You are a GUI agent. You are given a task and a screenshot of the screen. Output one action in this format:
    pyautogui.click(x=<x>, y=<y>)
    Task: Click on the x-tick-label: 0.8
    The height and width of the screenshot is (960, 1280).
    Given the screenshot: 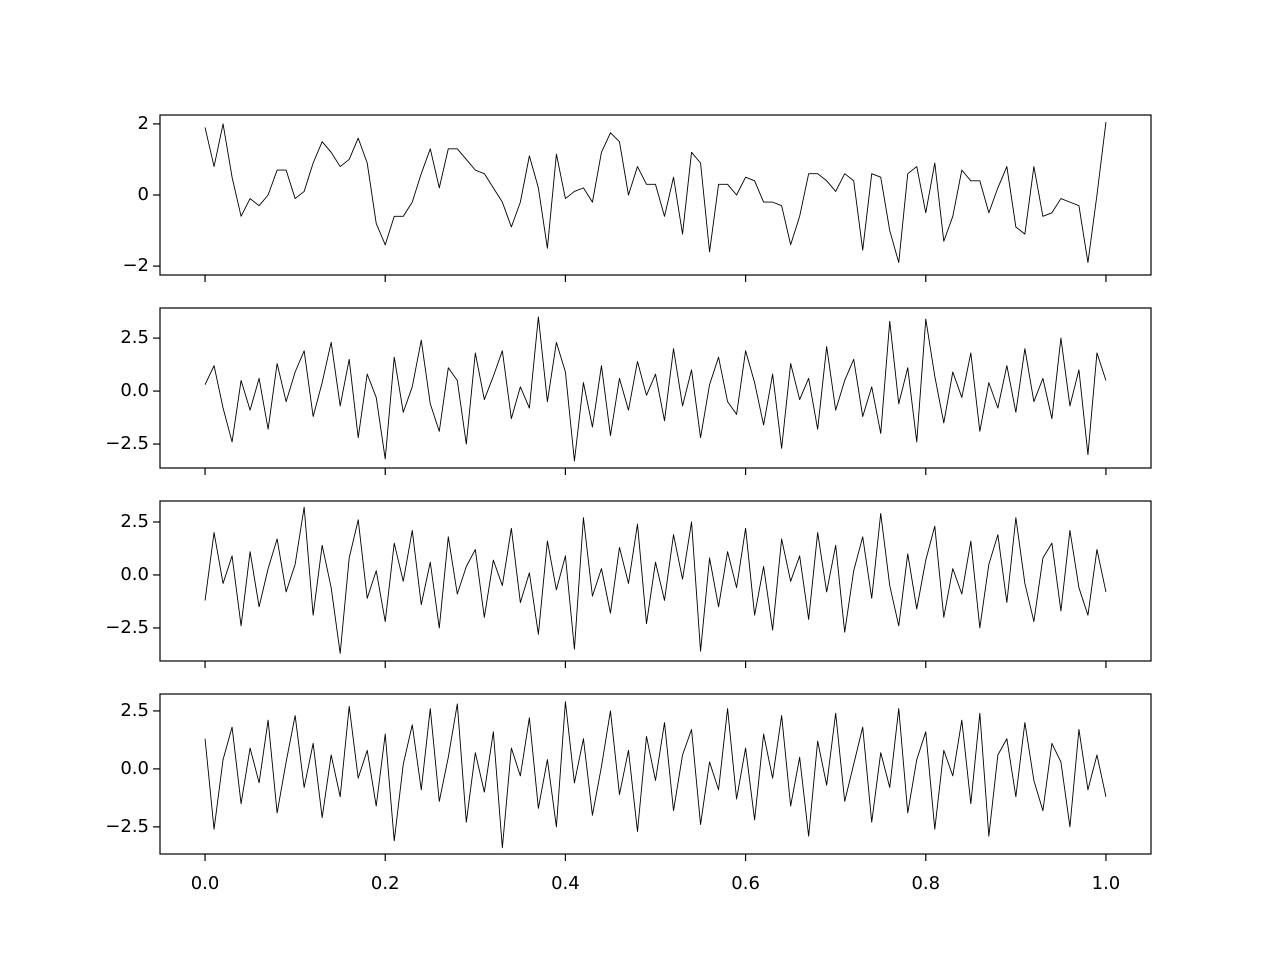 What is the action you would take?
    pyautogui.click(x=925, y=883)
    